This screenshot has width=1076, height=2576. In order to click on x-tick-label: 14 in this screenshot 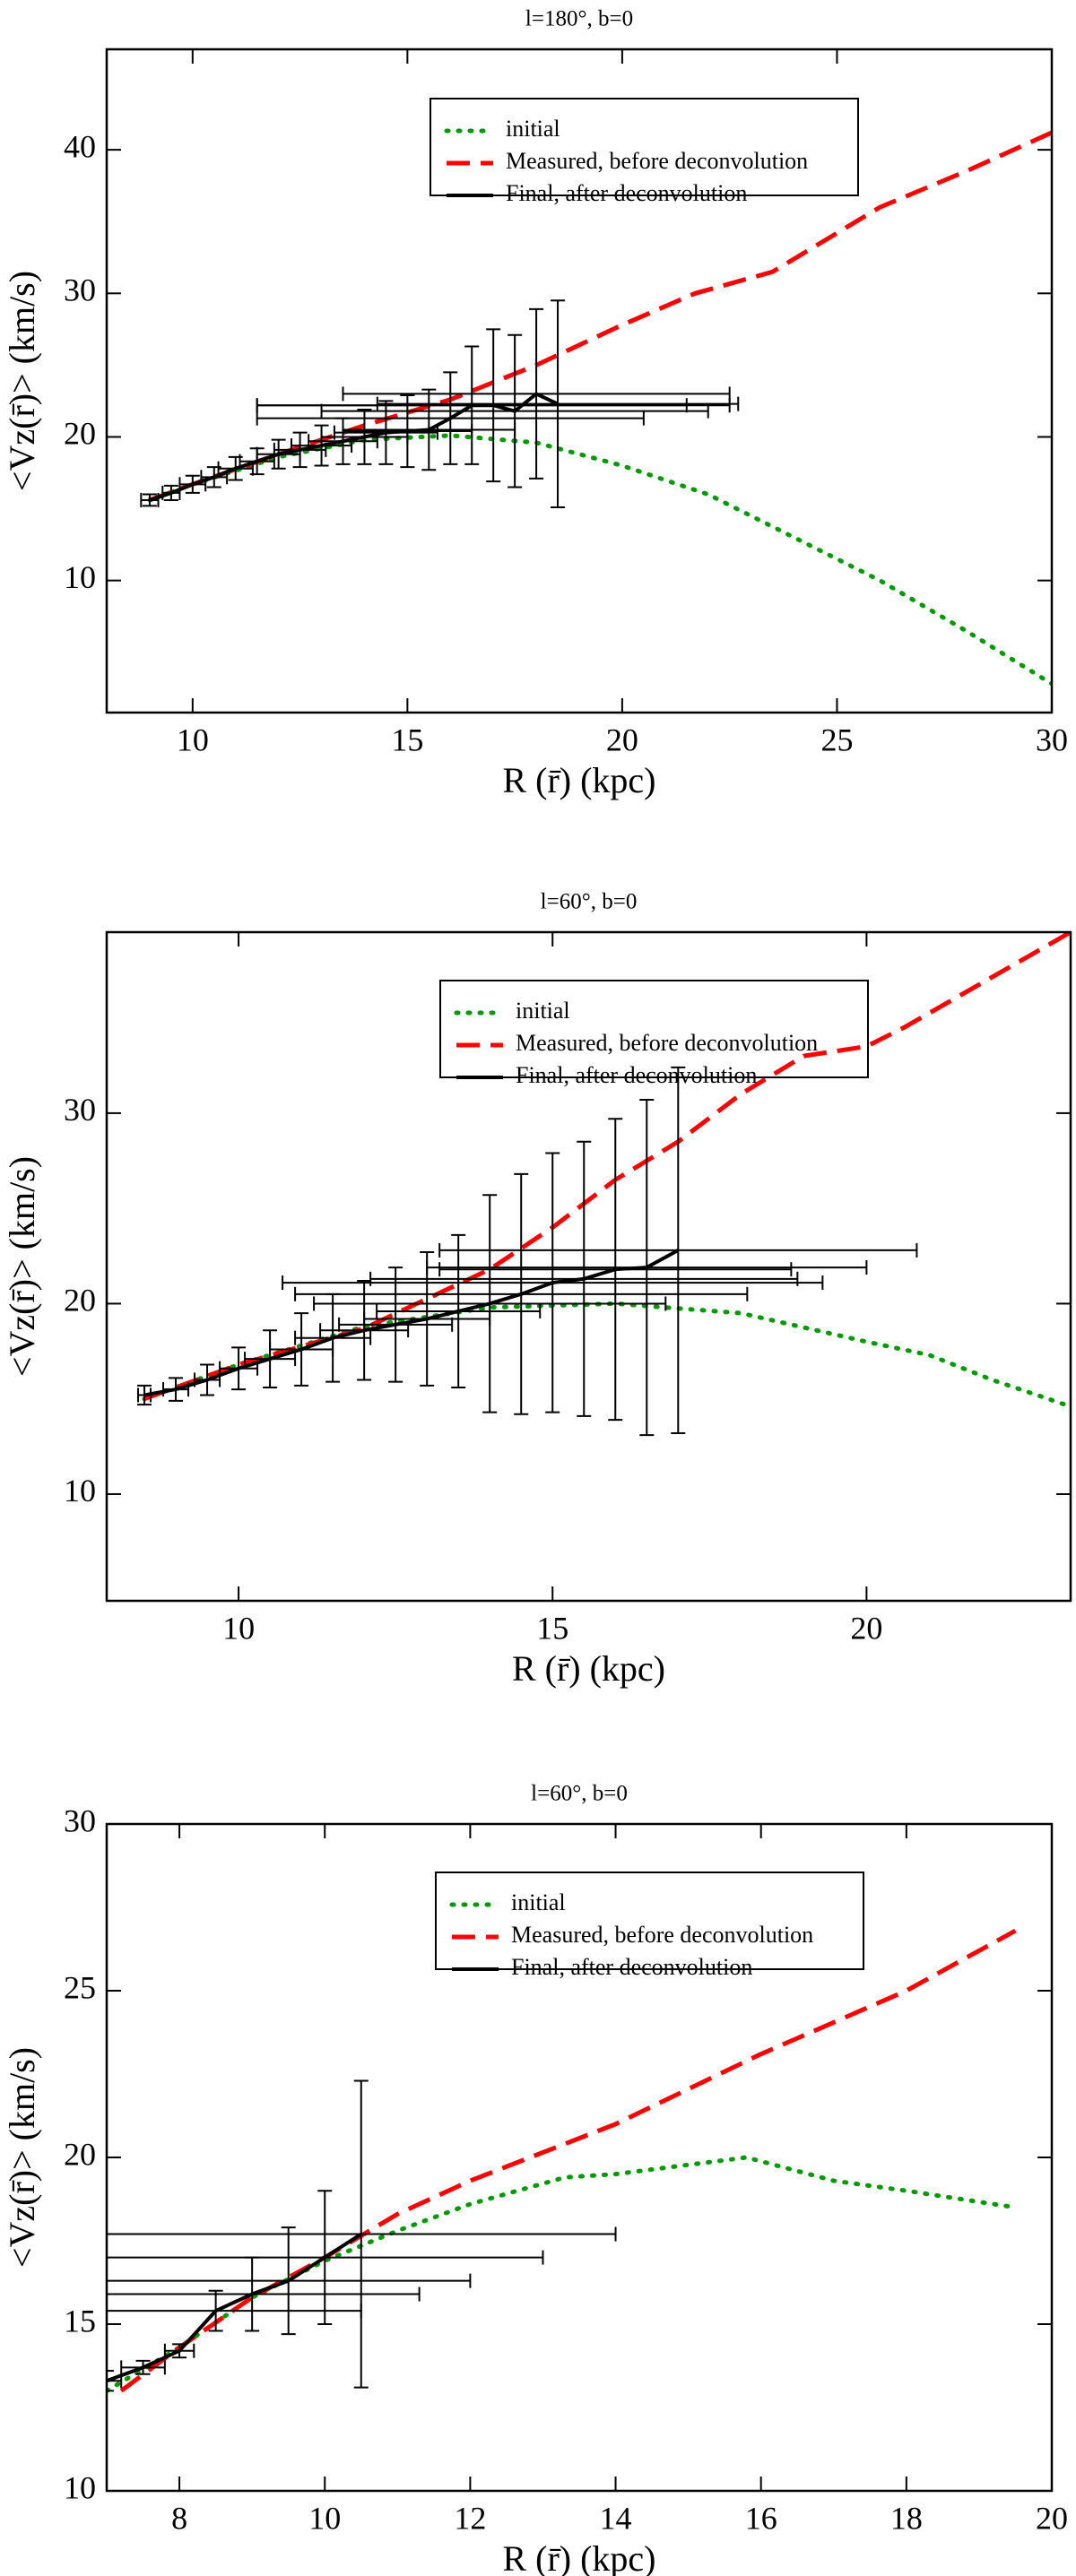, I will do `click(616, 2518)`.